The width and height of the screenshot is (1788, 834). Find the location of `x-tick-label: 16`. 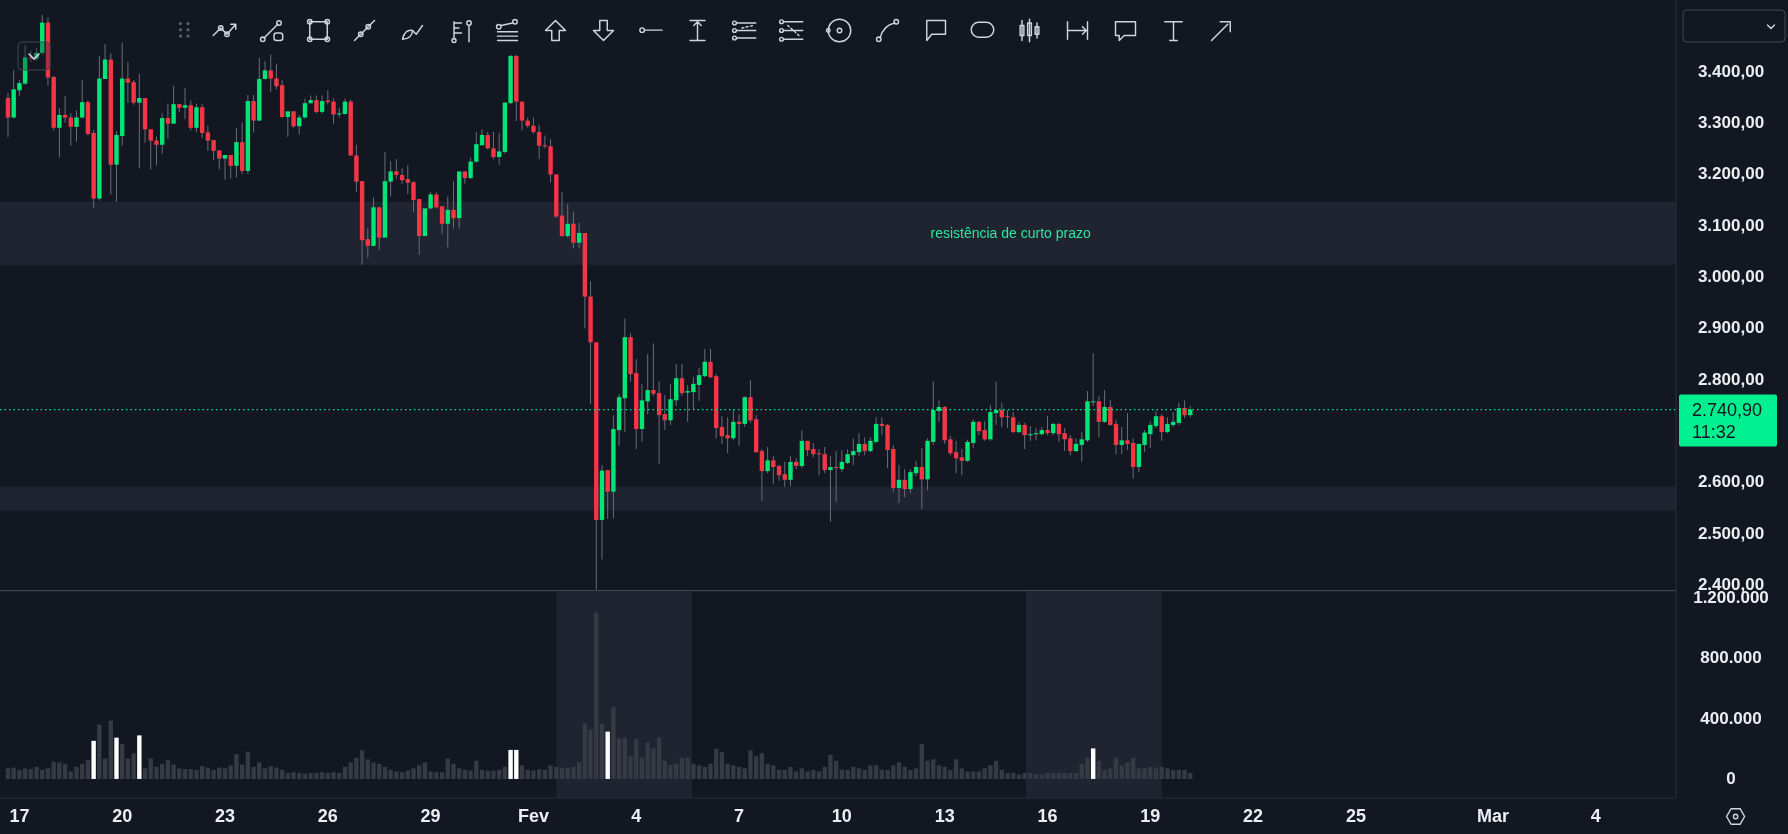

x-tick-label: 16 is located at coordinates (1047, 816).